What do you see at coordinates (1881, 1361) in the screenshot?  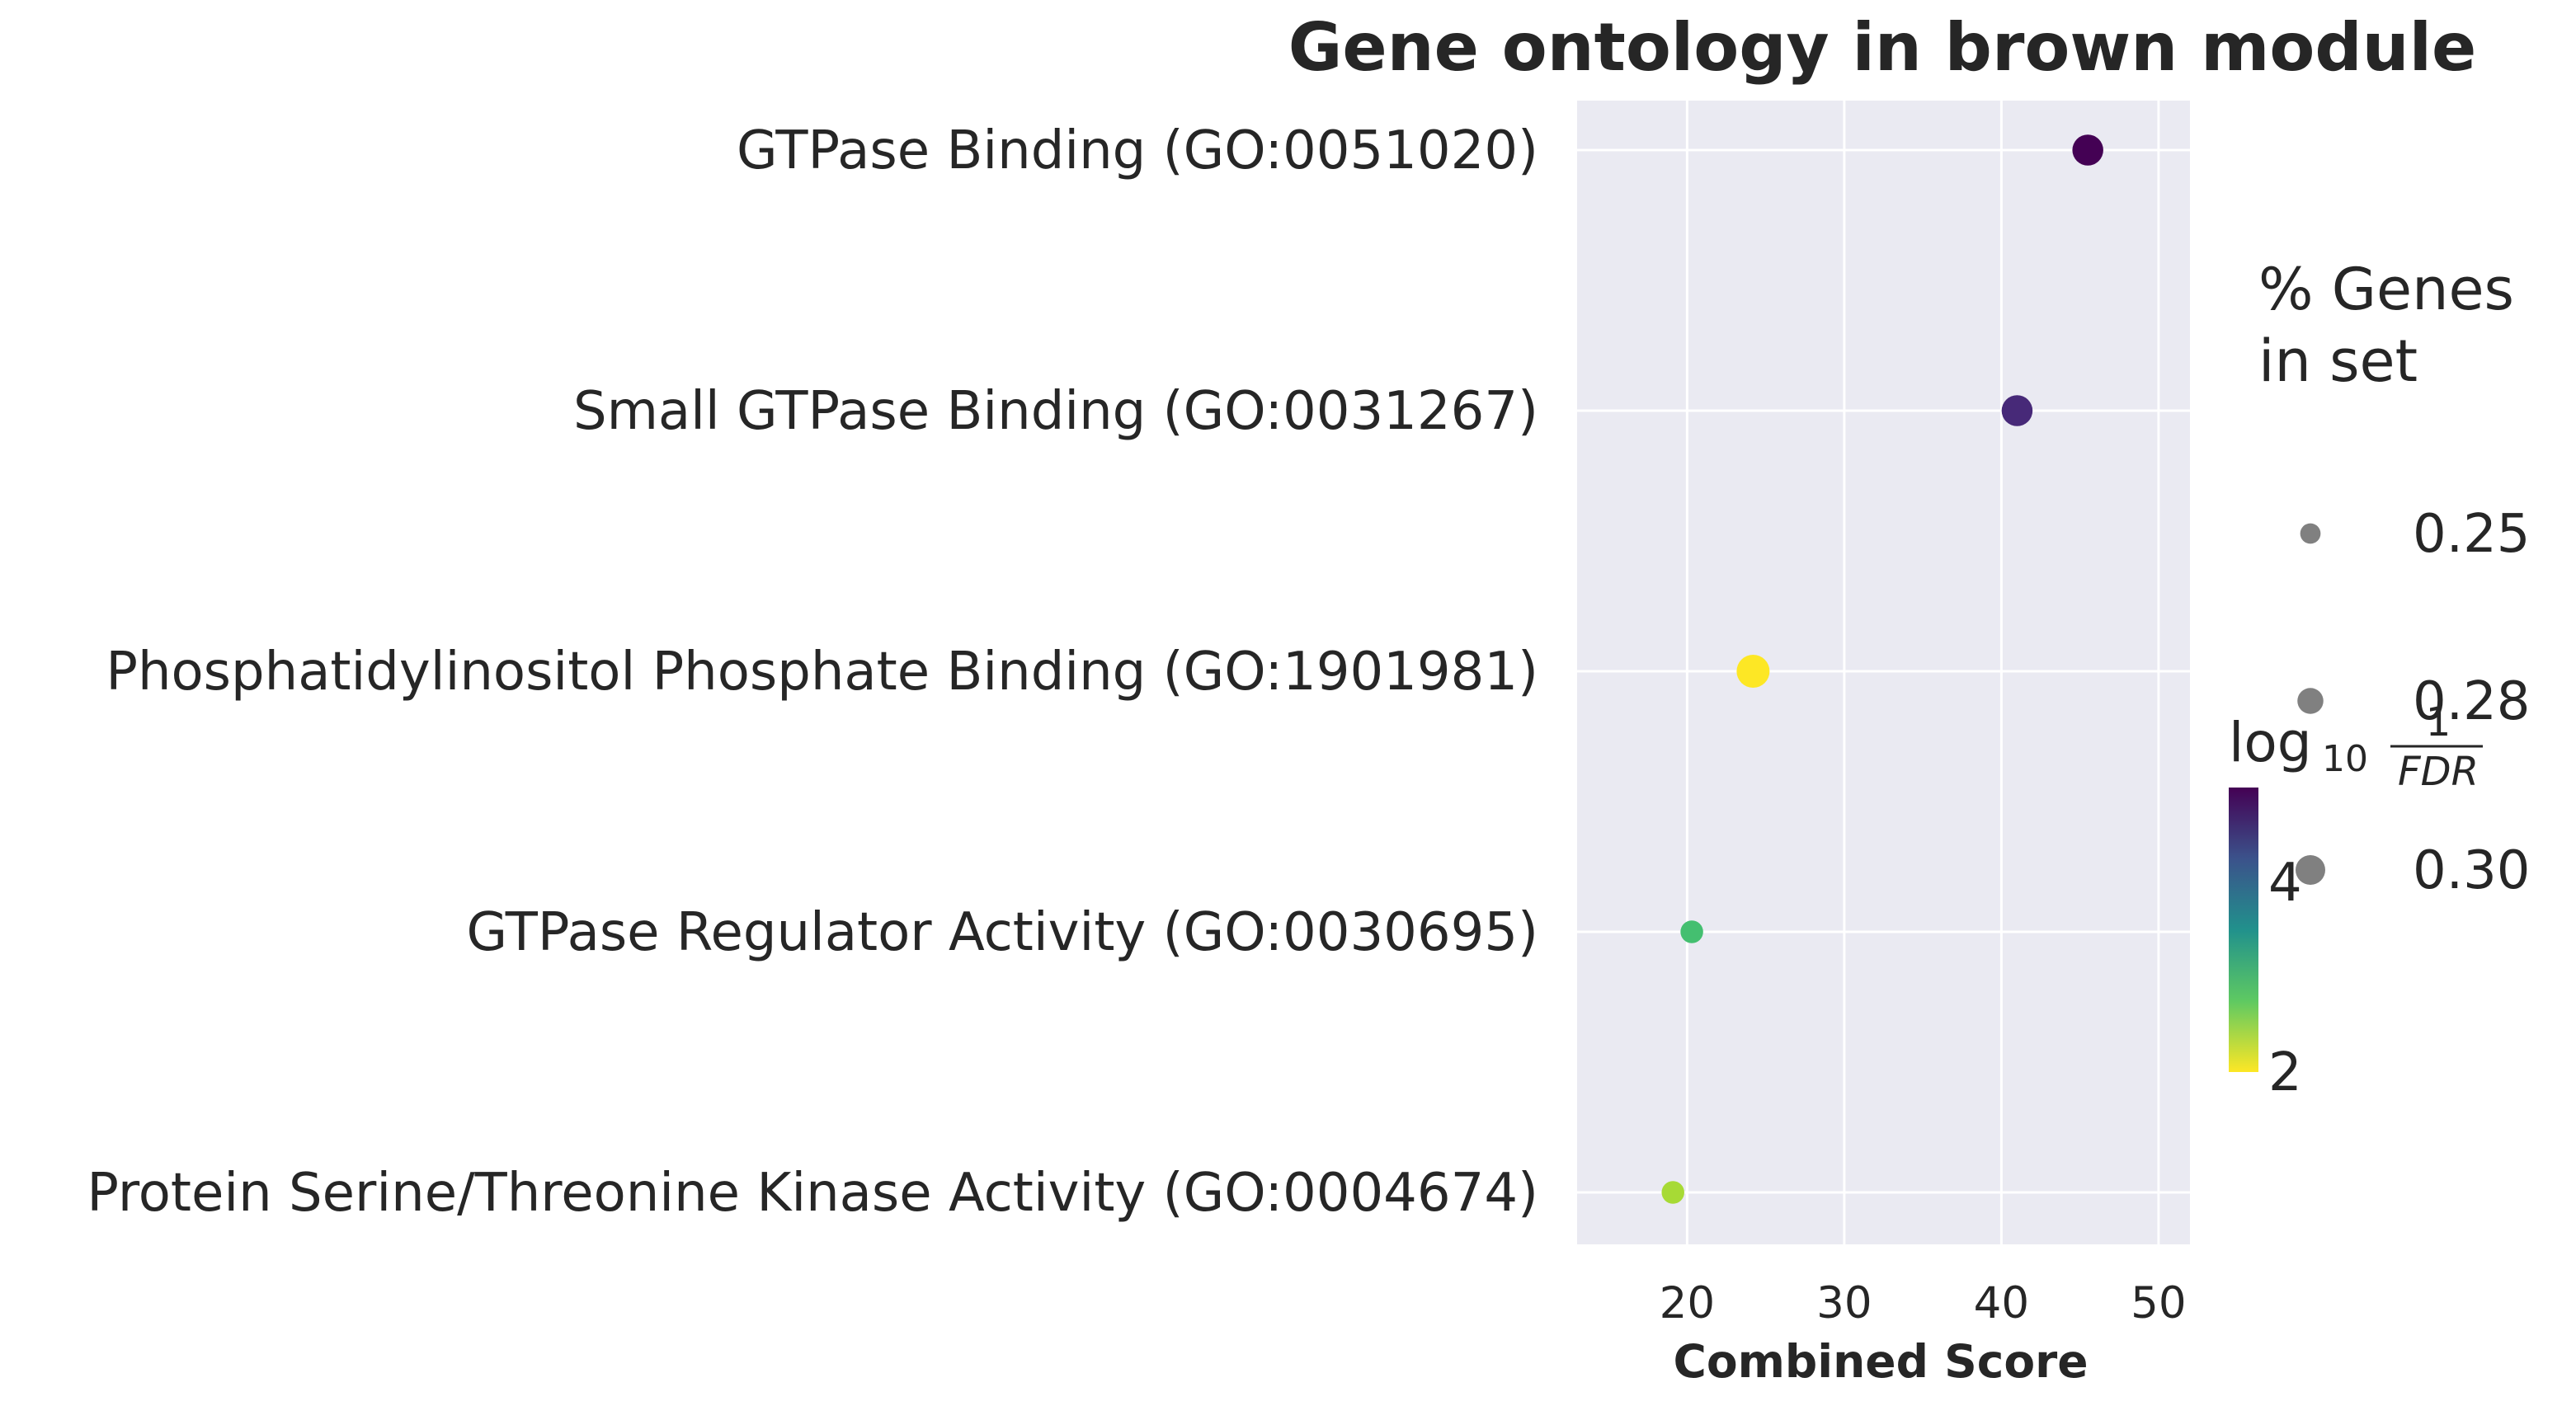 I see `x-axis-label: Combined Score` at bounding box center [1881, 1361].